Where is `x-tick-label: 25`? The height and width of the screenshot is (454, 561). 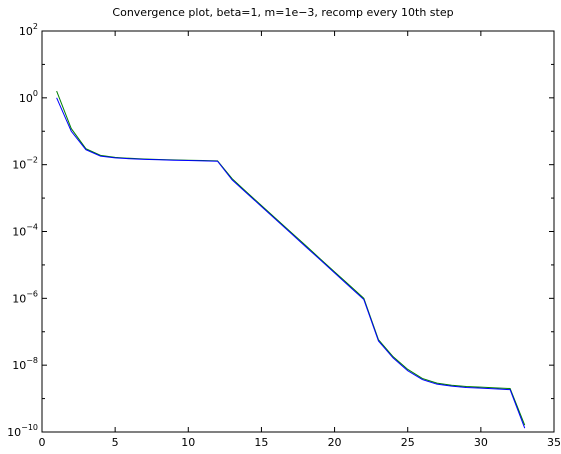
x-tick-label: 25 is located at coordinates (408, 442).